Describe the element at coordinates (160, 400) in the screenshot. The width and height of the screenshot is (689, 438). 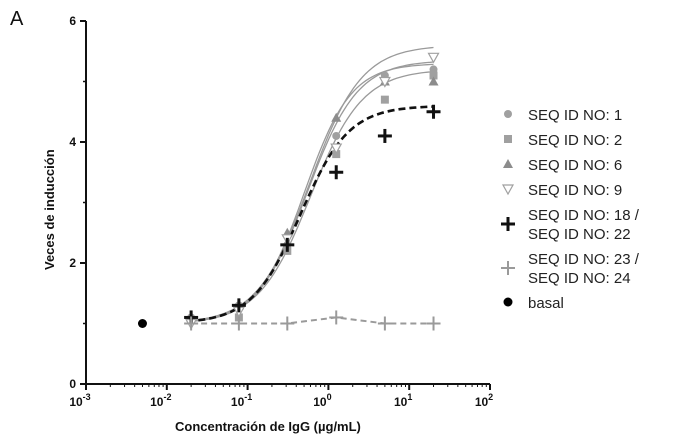
I see `x-tick-label: 10⁻²` at that location.